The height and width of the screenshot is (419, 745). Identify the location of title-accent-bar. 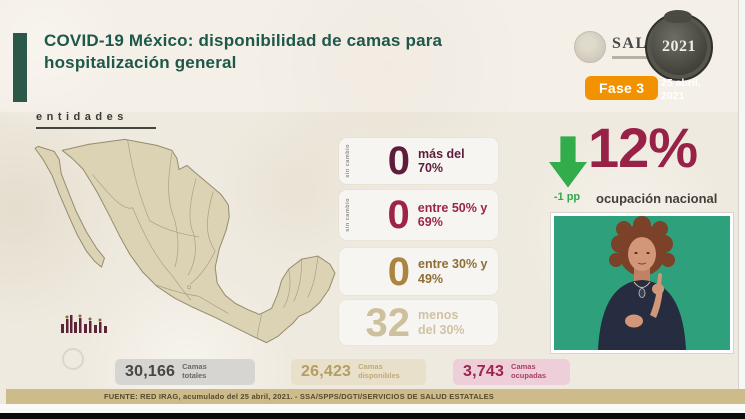
(20, 67).